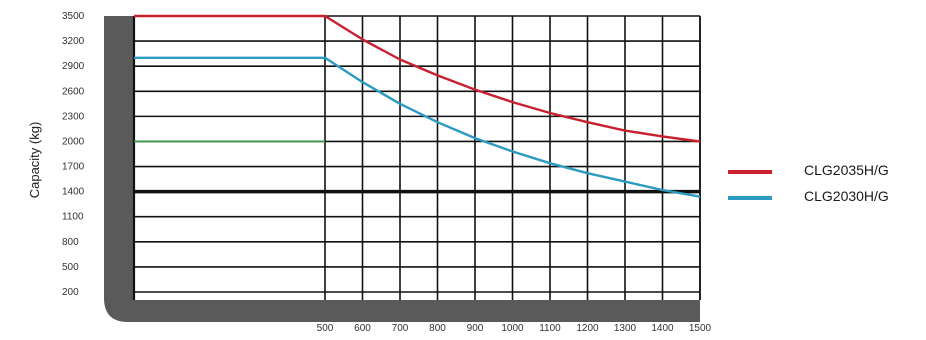 The height and width of the screenshot is (340, 926). What do you see at coordinates (750, 198) in the screenshot?
I see `legend-swatch-clg2030` at bounding box center [750, 198].